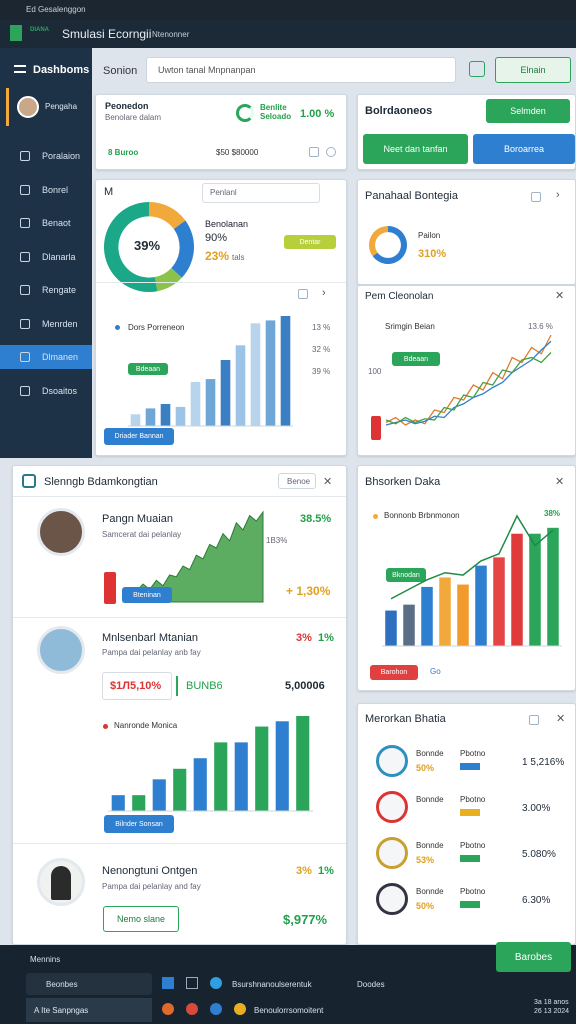 The height and width of the screenshot is (1024, 576). I want to click on sidebar-title: Dashboms, so click(61, 70).